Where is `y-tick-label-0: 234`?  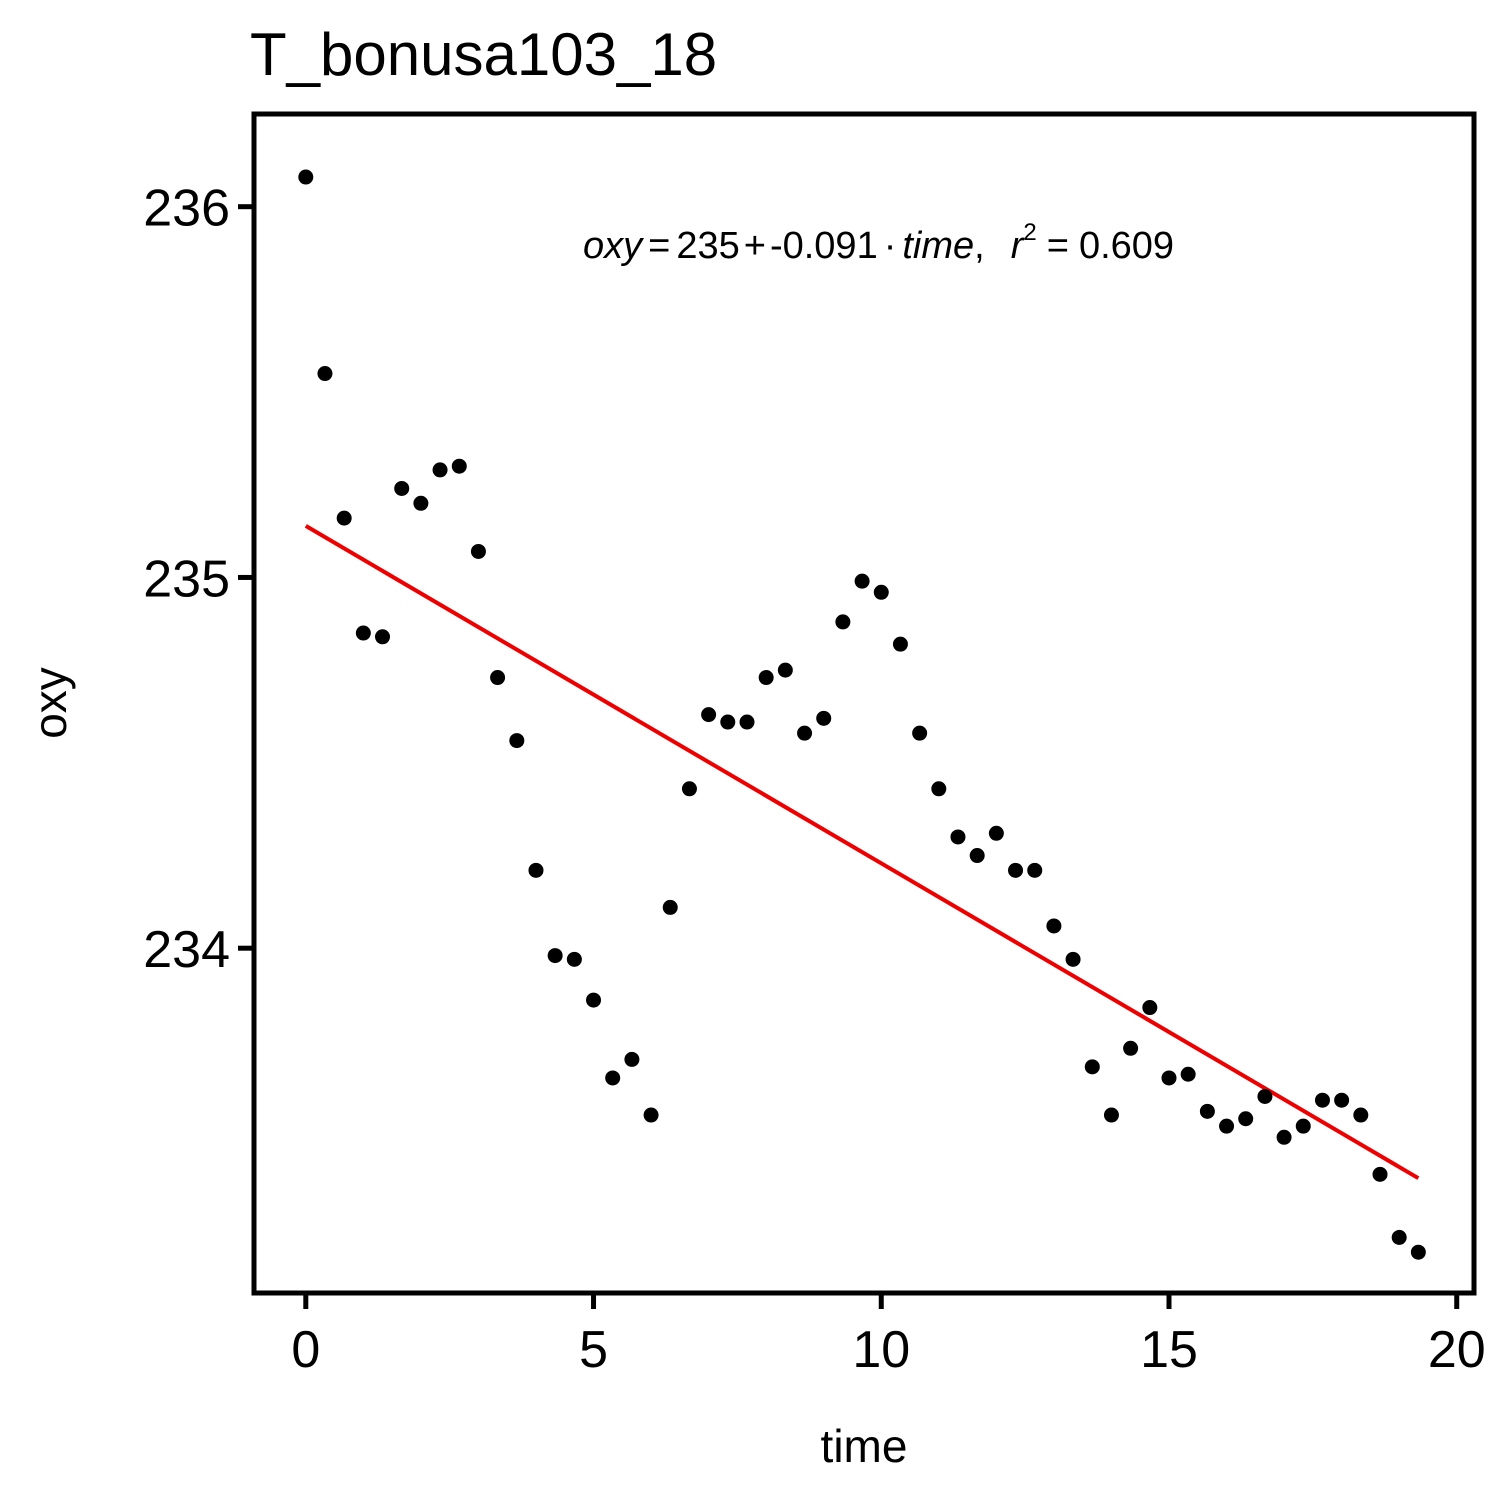
y-tick-label-0: 234 is located at coordinates (186, 950).